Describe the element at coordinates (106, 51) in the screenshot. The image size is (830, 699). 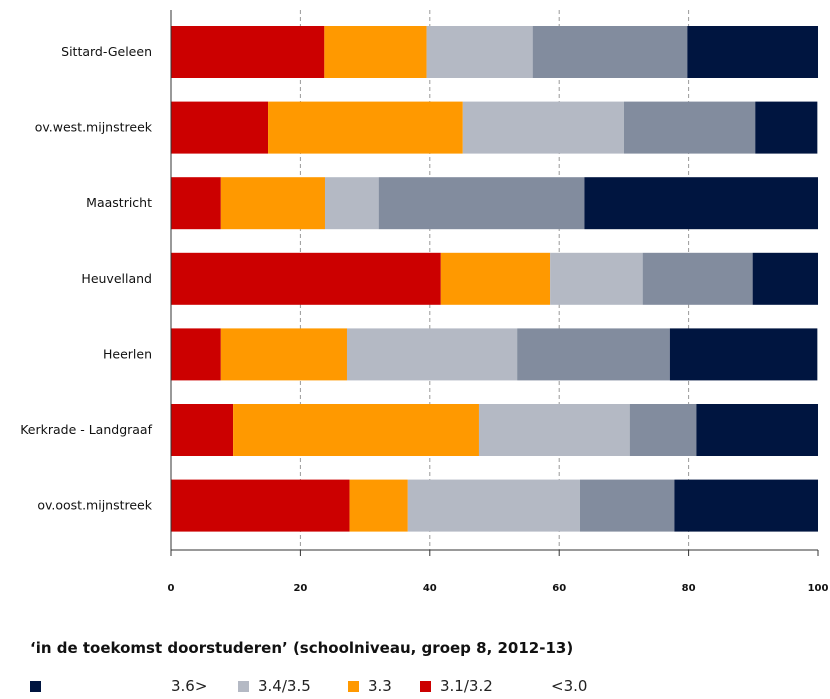
I see `category-label: Sittard-Geleen` at that location.